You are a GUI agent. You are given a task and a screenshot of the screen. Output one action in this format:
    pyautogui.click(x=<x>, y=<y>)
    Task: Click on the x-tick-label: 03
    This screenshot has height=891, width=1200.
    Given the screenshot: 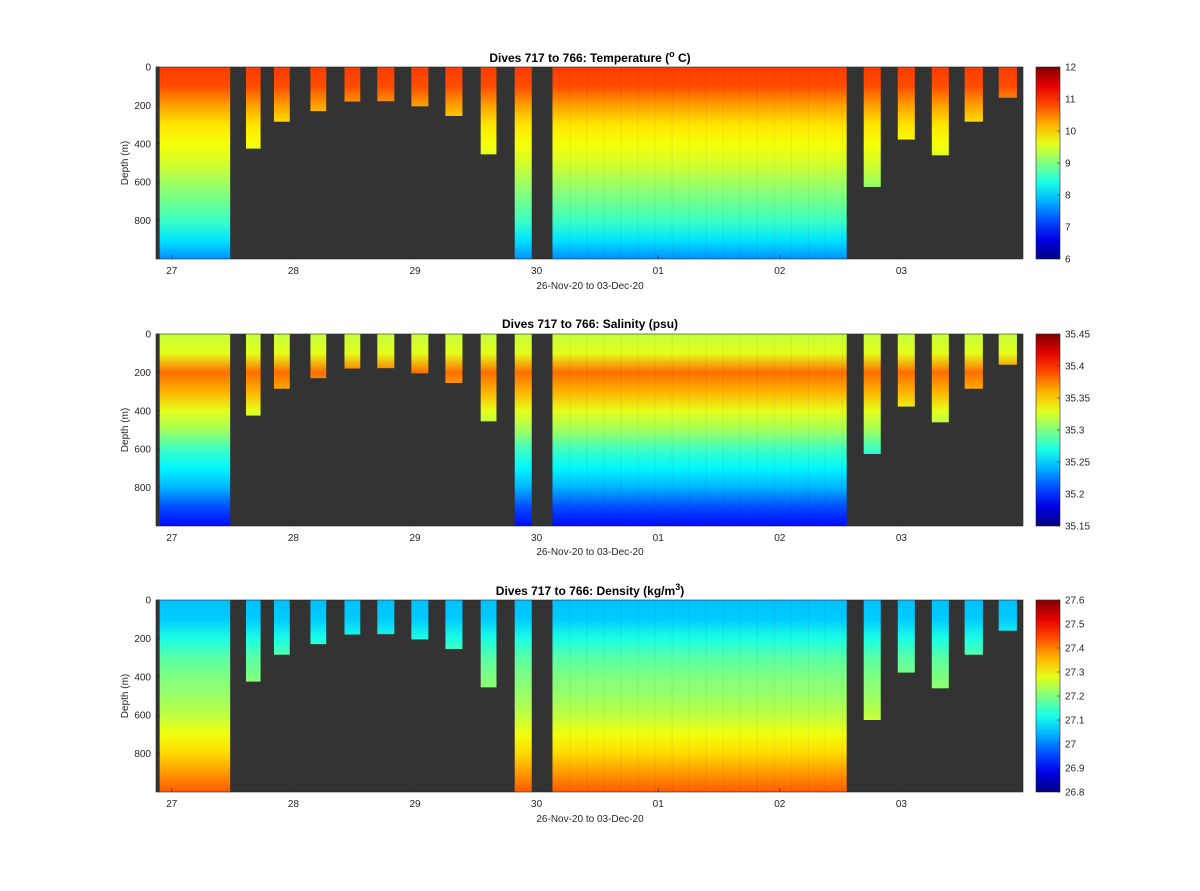 What is the action you would take?
    pyautogui.click(x=902, y=271)
    